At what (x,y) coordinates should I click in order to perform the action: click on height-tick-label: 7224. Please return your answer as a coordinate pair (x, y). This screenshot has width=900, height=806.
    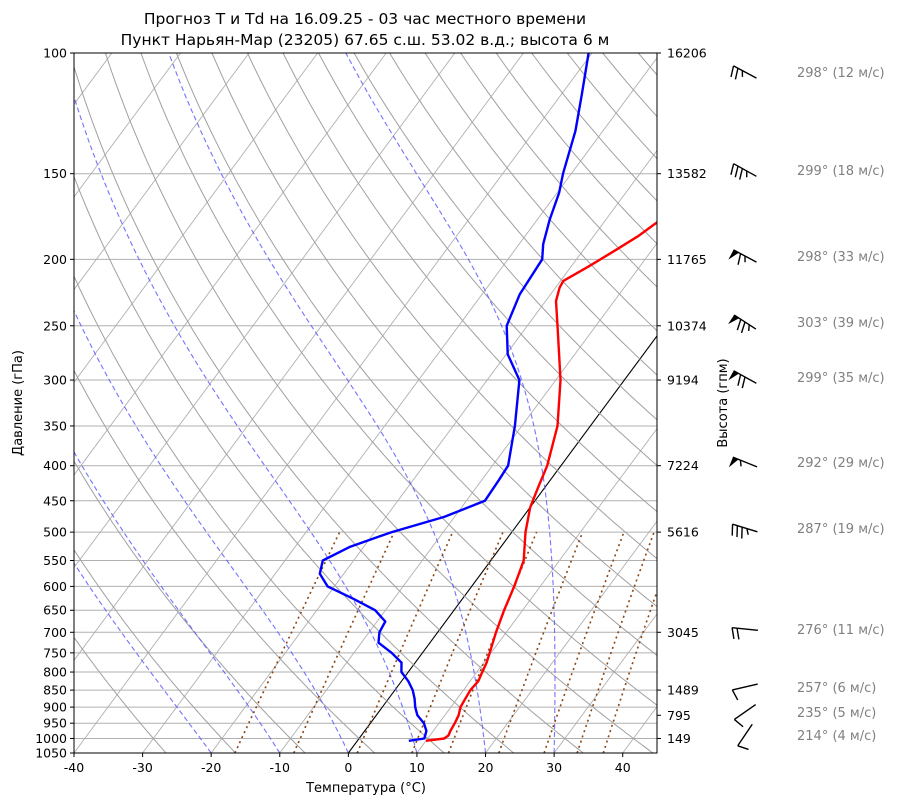
    Looking at the image, I should click on (683, 465).